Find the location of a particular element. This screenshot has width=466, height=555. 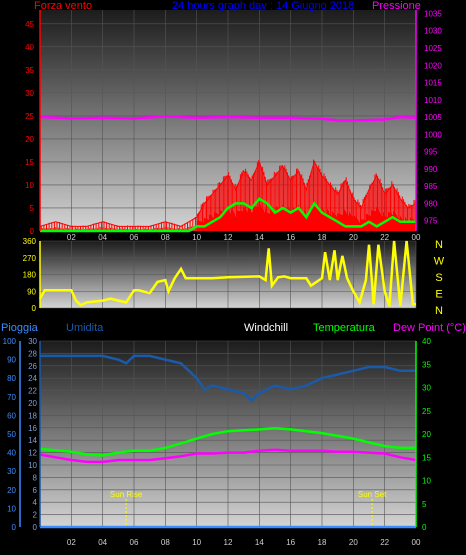

y-tick-label: 22 is located at coordinates (32, 391).